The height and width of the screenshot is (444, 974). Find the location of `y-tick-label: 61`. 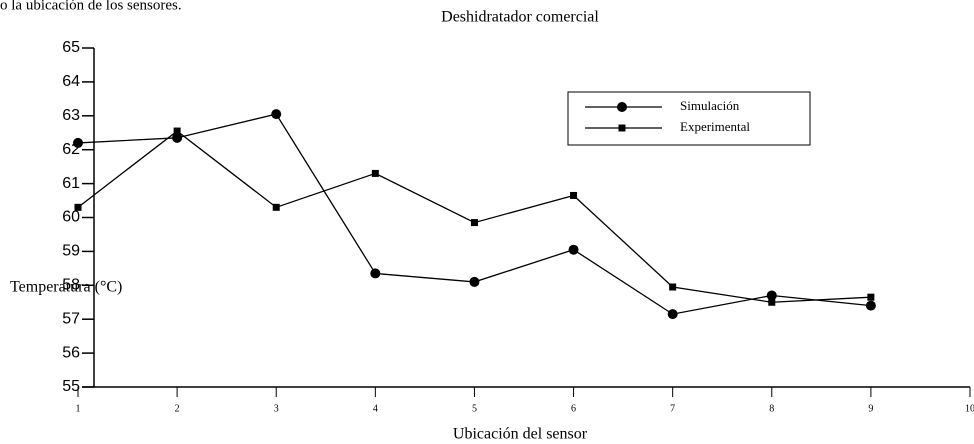

y-tick-label: 61 is located at coordinates (71, 183).